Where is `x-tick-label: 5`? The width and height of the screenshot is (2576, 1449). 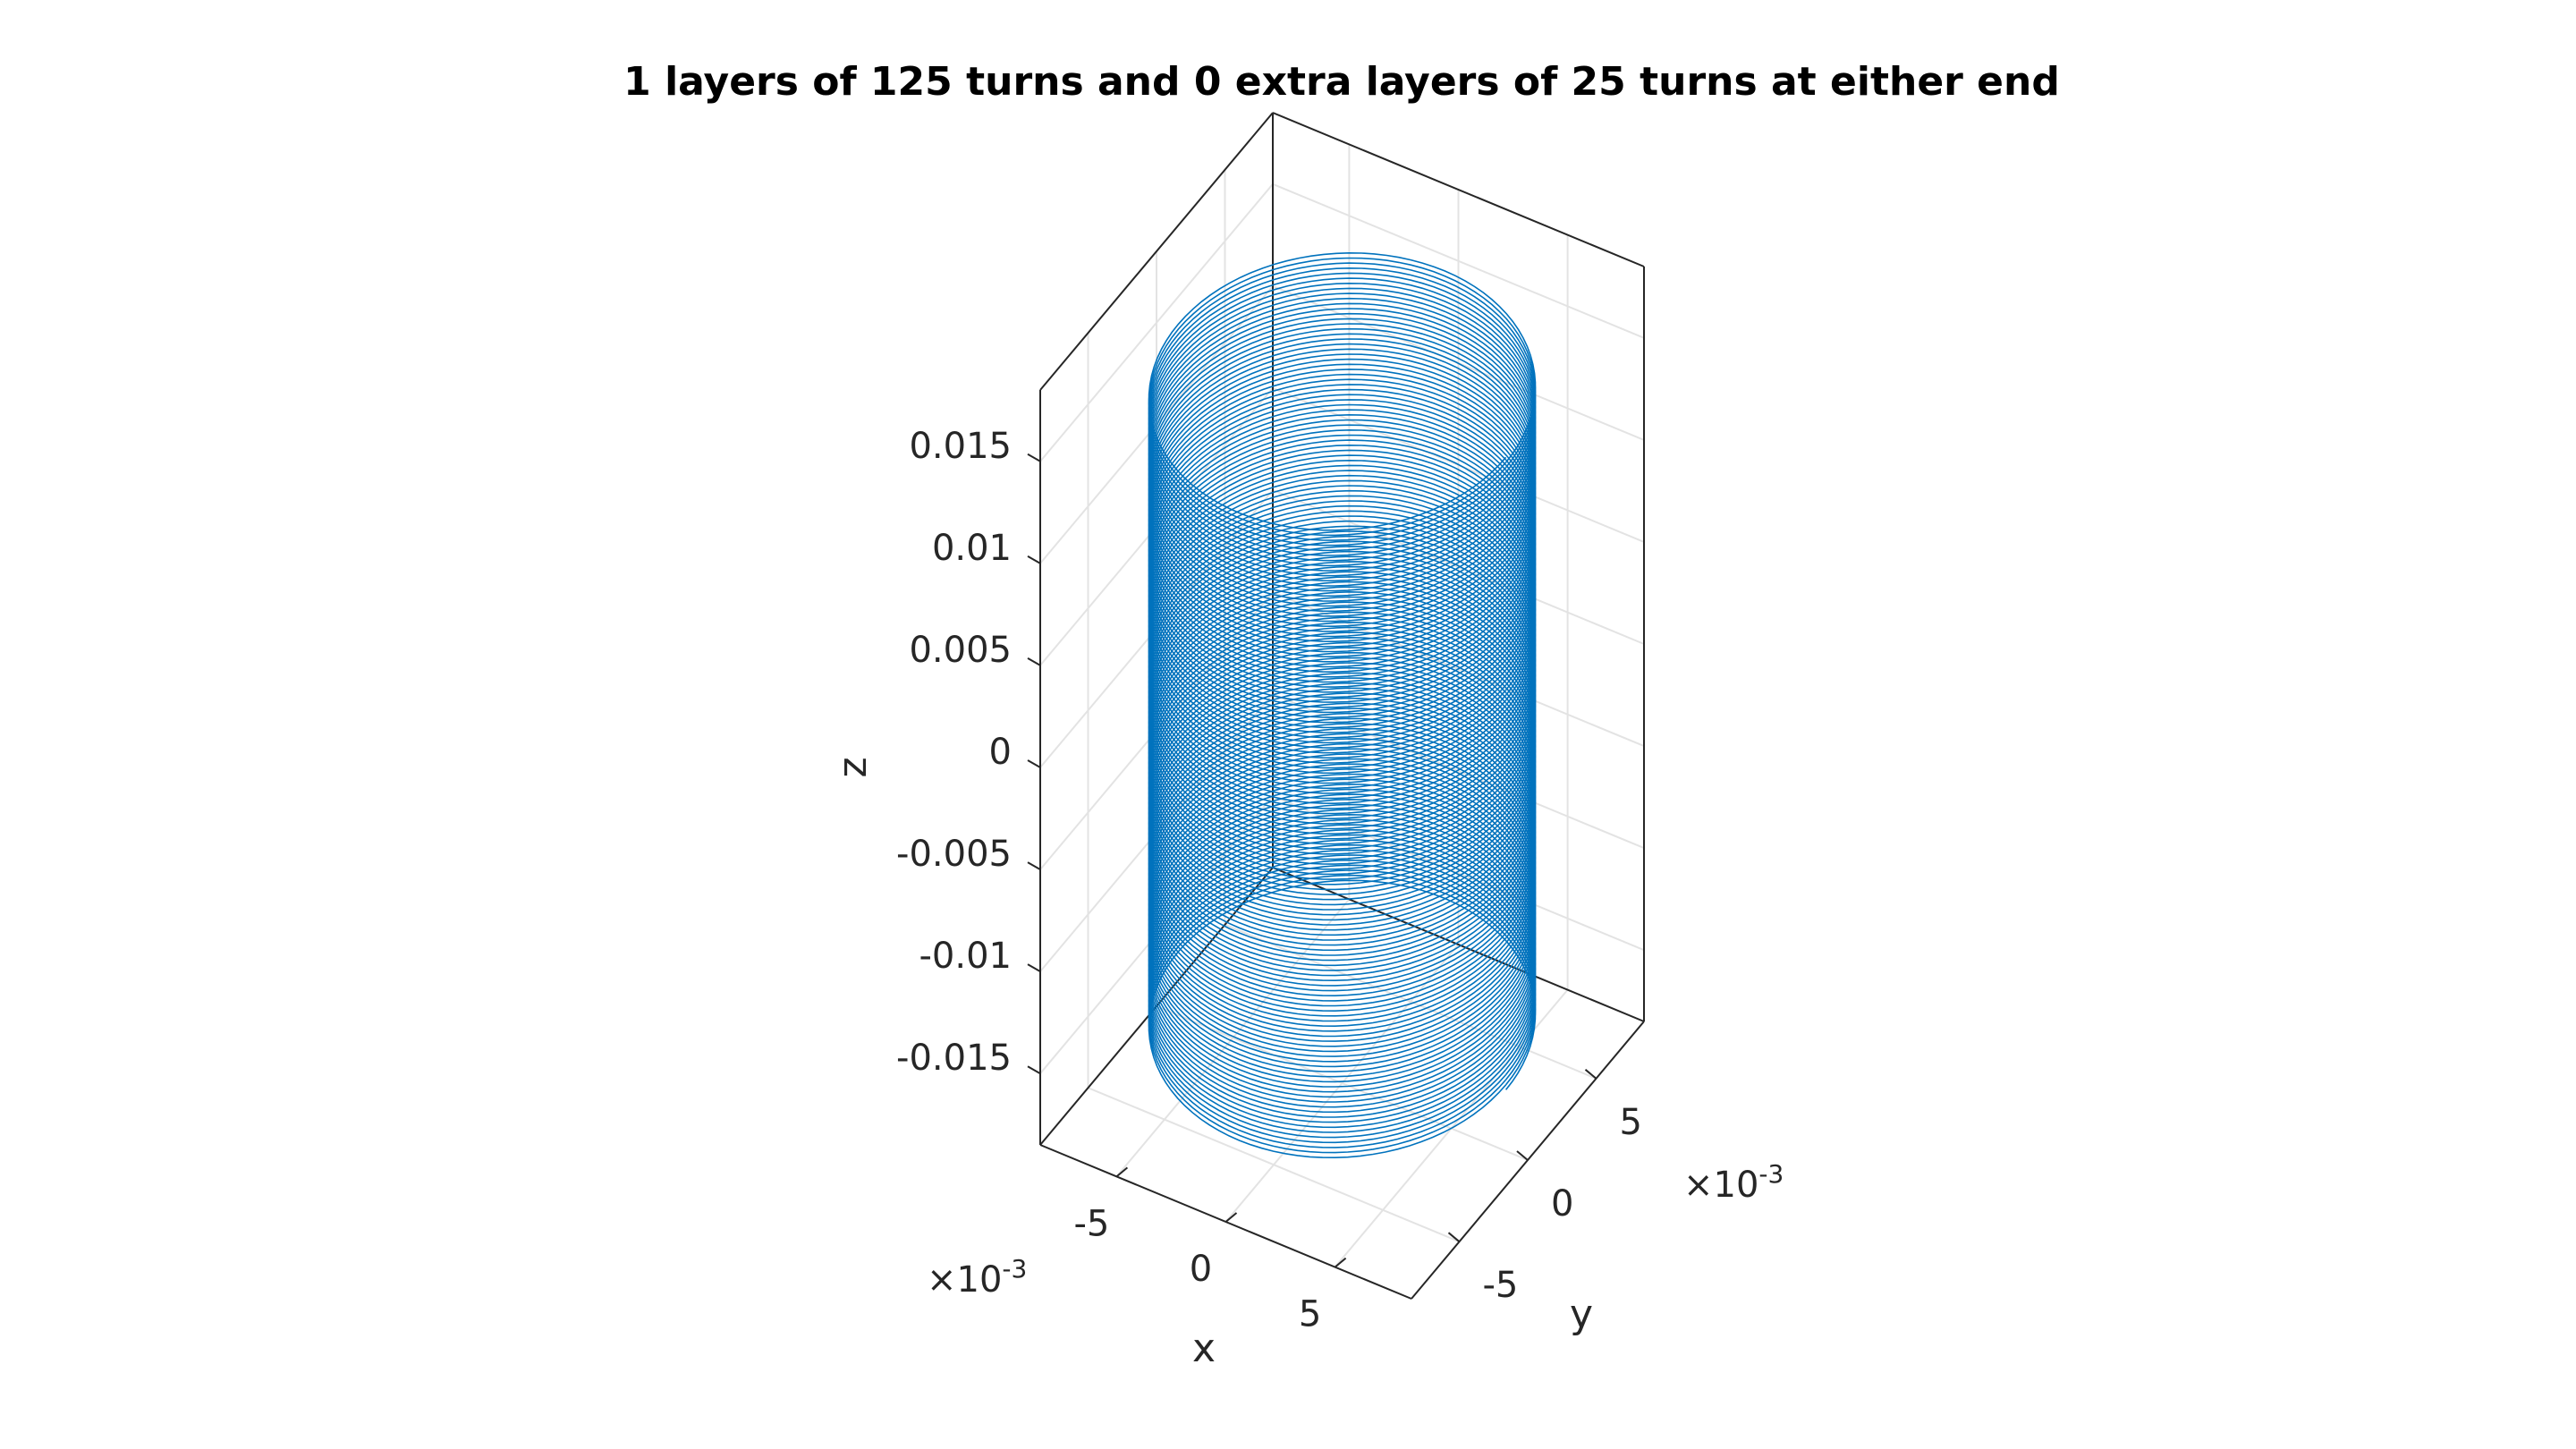
x-tick-label: 5 is located at coordinates (1310, 1314).